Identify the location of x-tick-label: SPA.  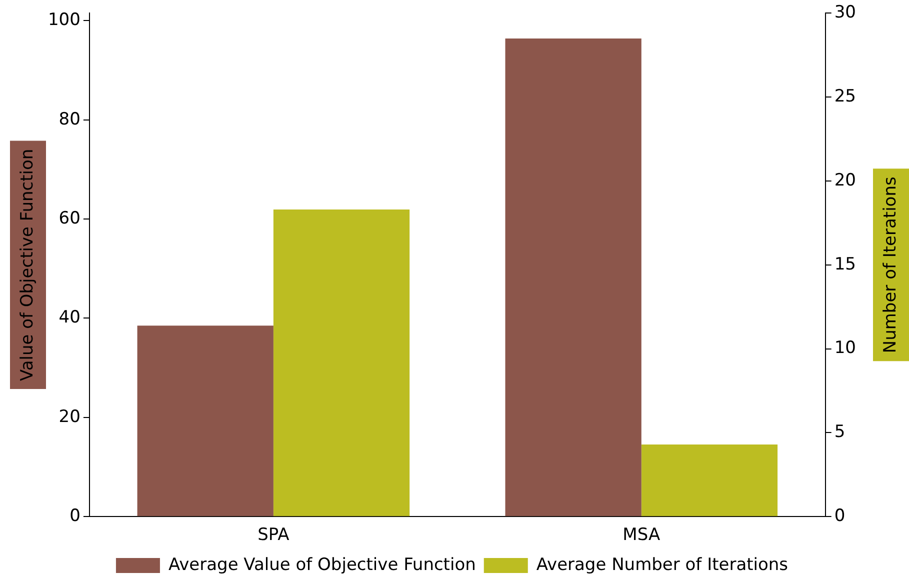
(274, 535).